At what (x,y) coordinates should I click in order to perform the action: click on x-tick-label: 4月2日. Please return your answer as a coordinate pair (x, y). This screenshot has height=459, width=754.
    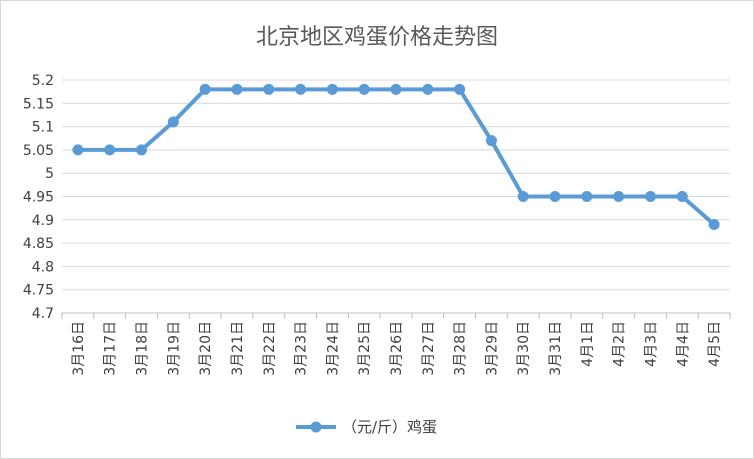
    Looking at the image, I should click on (620, 344).